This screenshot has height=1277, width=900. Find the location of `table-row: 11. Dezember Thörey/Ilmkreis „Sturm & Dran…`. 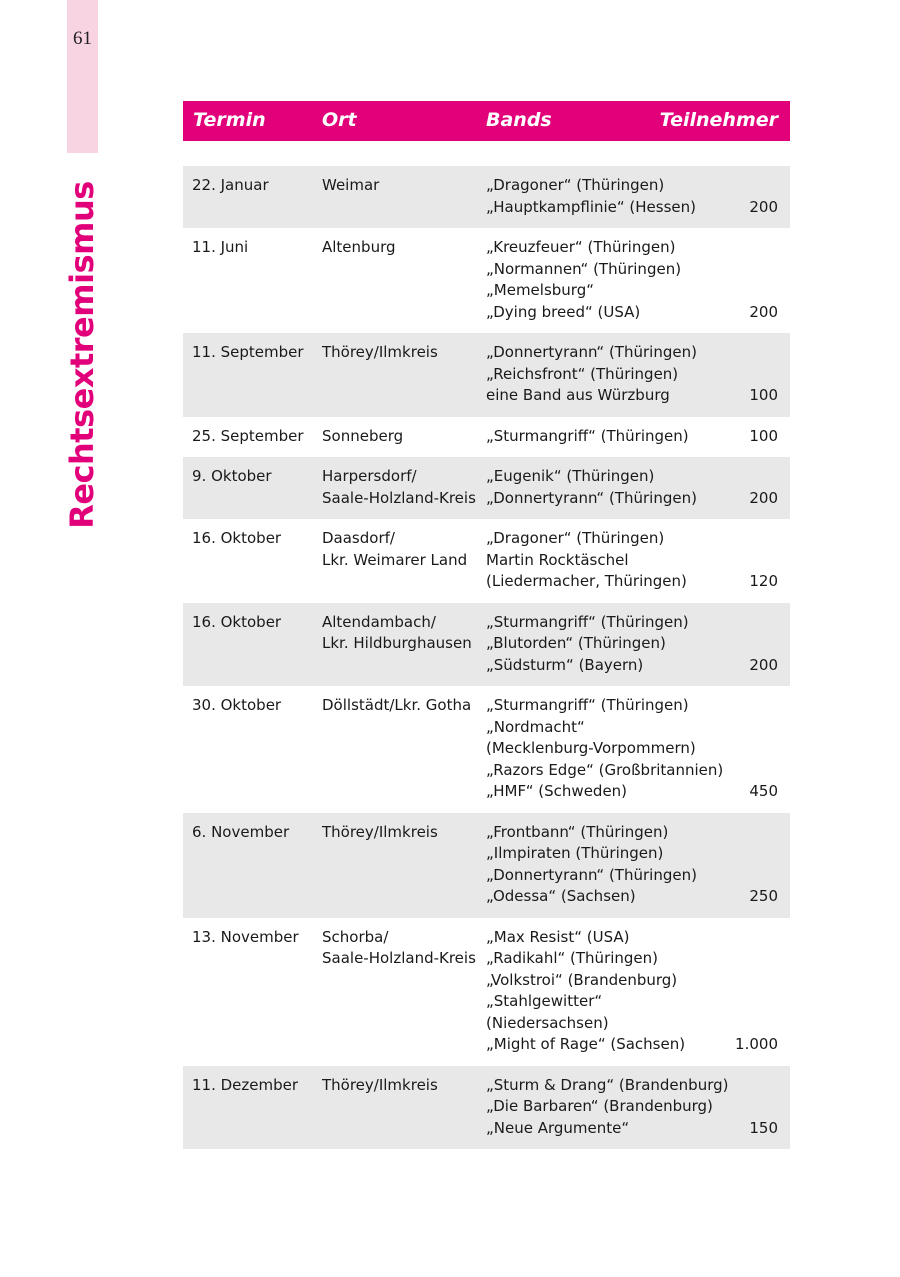

table-row: 11. Dezember Thörey/Ilmkreis „Sturm & Dran… is located at coordinates (486, 1107).